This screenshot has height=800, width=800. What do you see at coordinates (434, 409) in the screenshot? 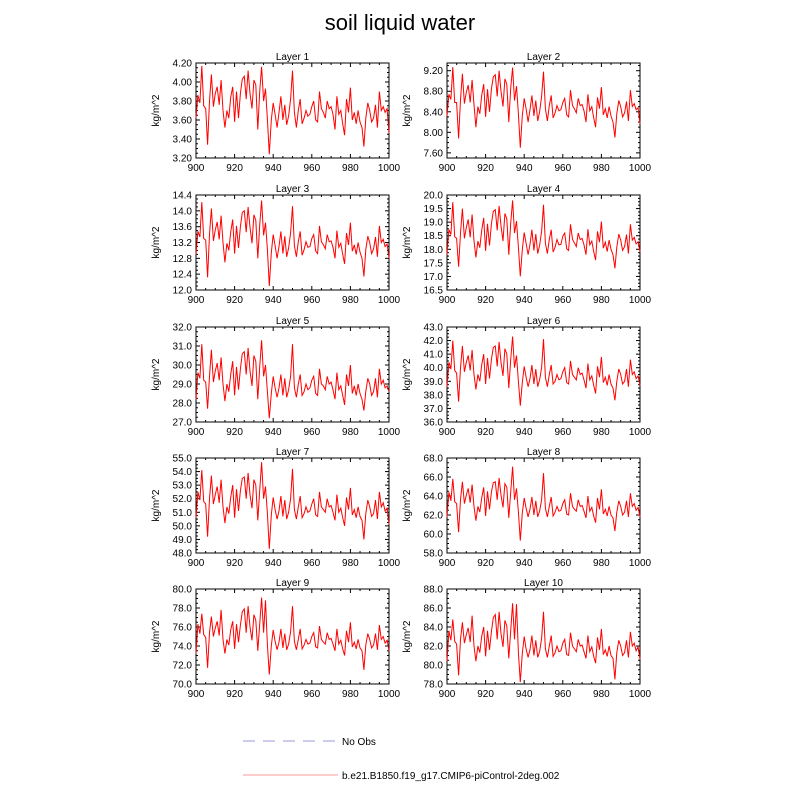
I see `y-tick-label: 37.0` at bounding box center [434, 409].